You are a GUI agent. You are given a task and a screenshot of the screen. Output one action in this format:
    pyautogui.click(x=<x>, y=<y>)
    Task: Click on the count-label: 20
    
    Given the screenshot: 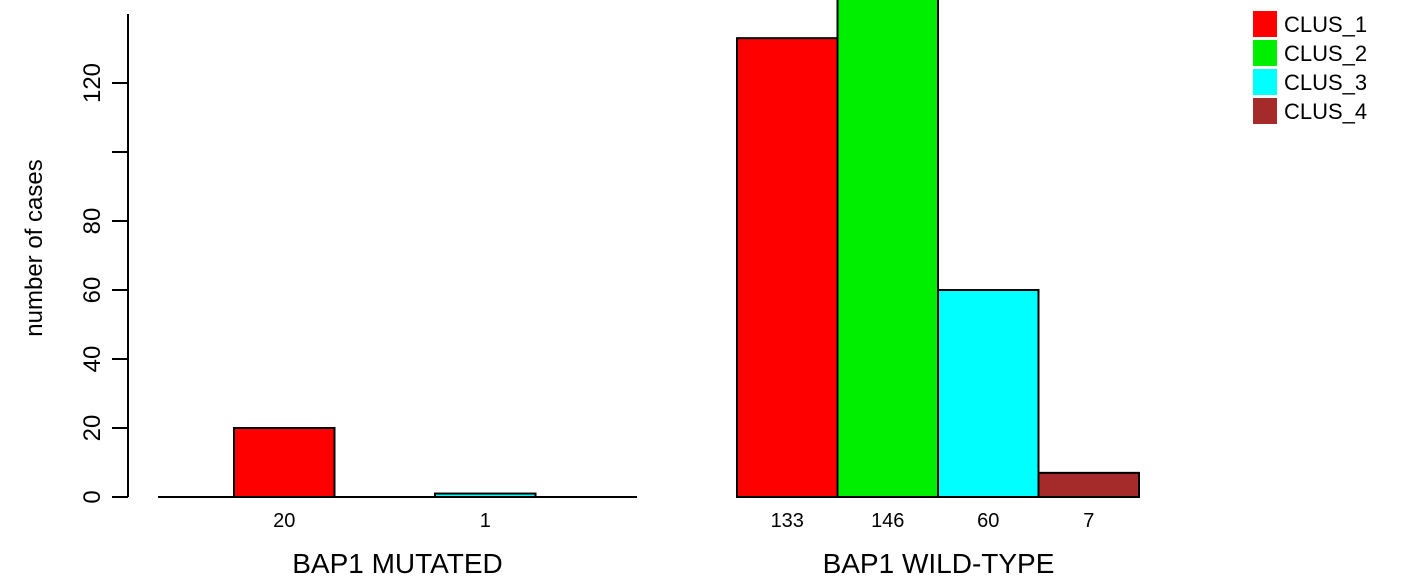 What is the action you would take?
    pyautogui.click(x=284, y=521)
    